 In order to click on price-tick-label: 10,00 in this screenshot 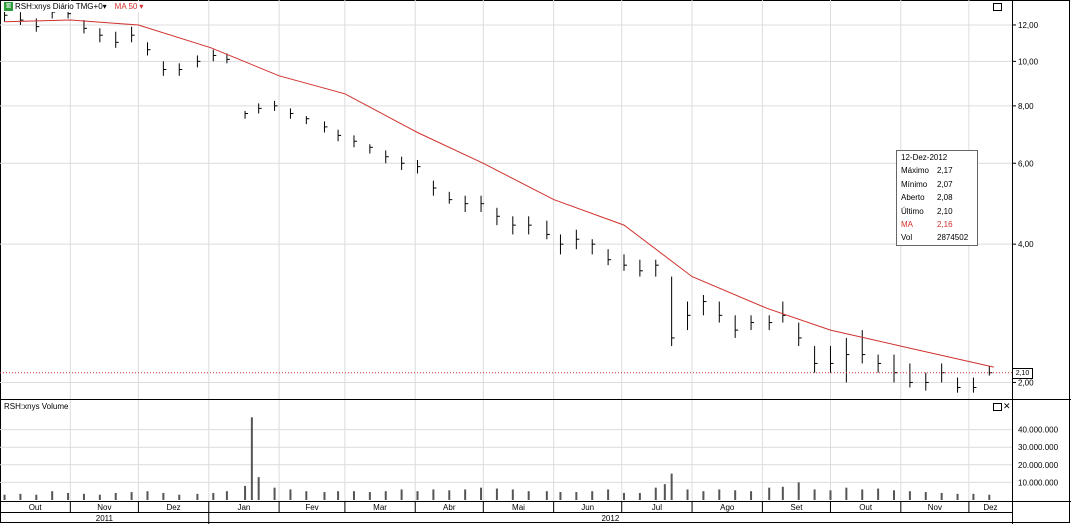, I will do `click(1028, 61)`.